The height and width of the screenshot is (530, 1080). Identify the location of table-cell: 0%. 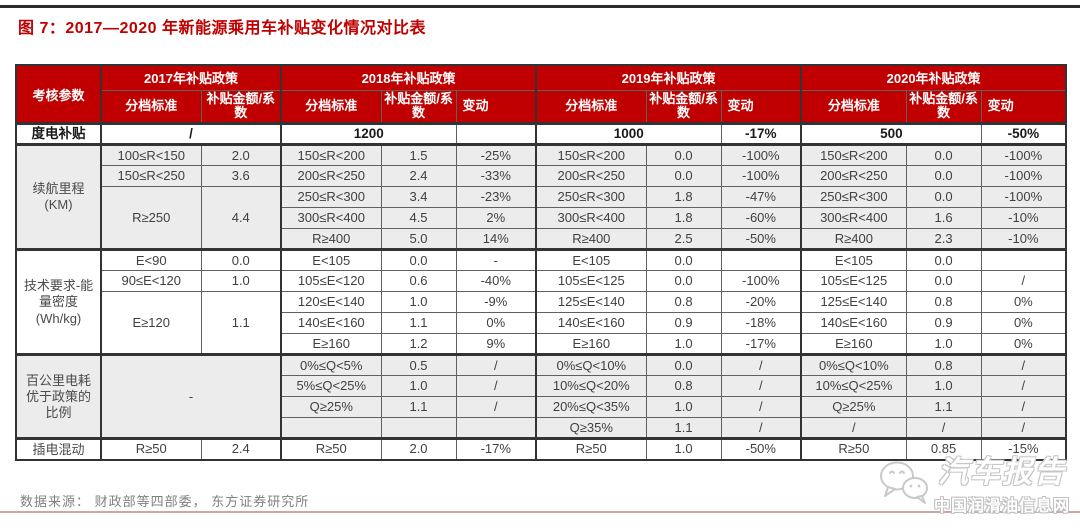
(496, 323).